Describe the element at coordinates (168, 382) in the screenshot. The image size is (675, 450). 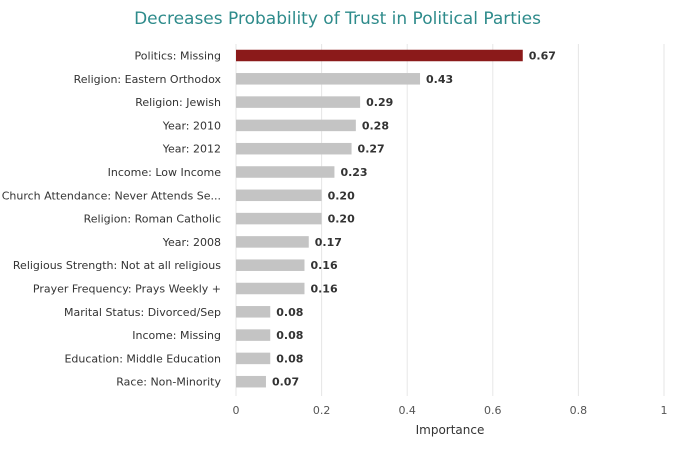
I see `category-label: Race: Non-Minority` at that location.